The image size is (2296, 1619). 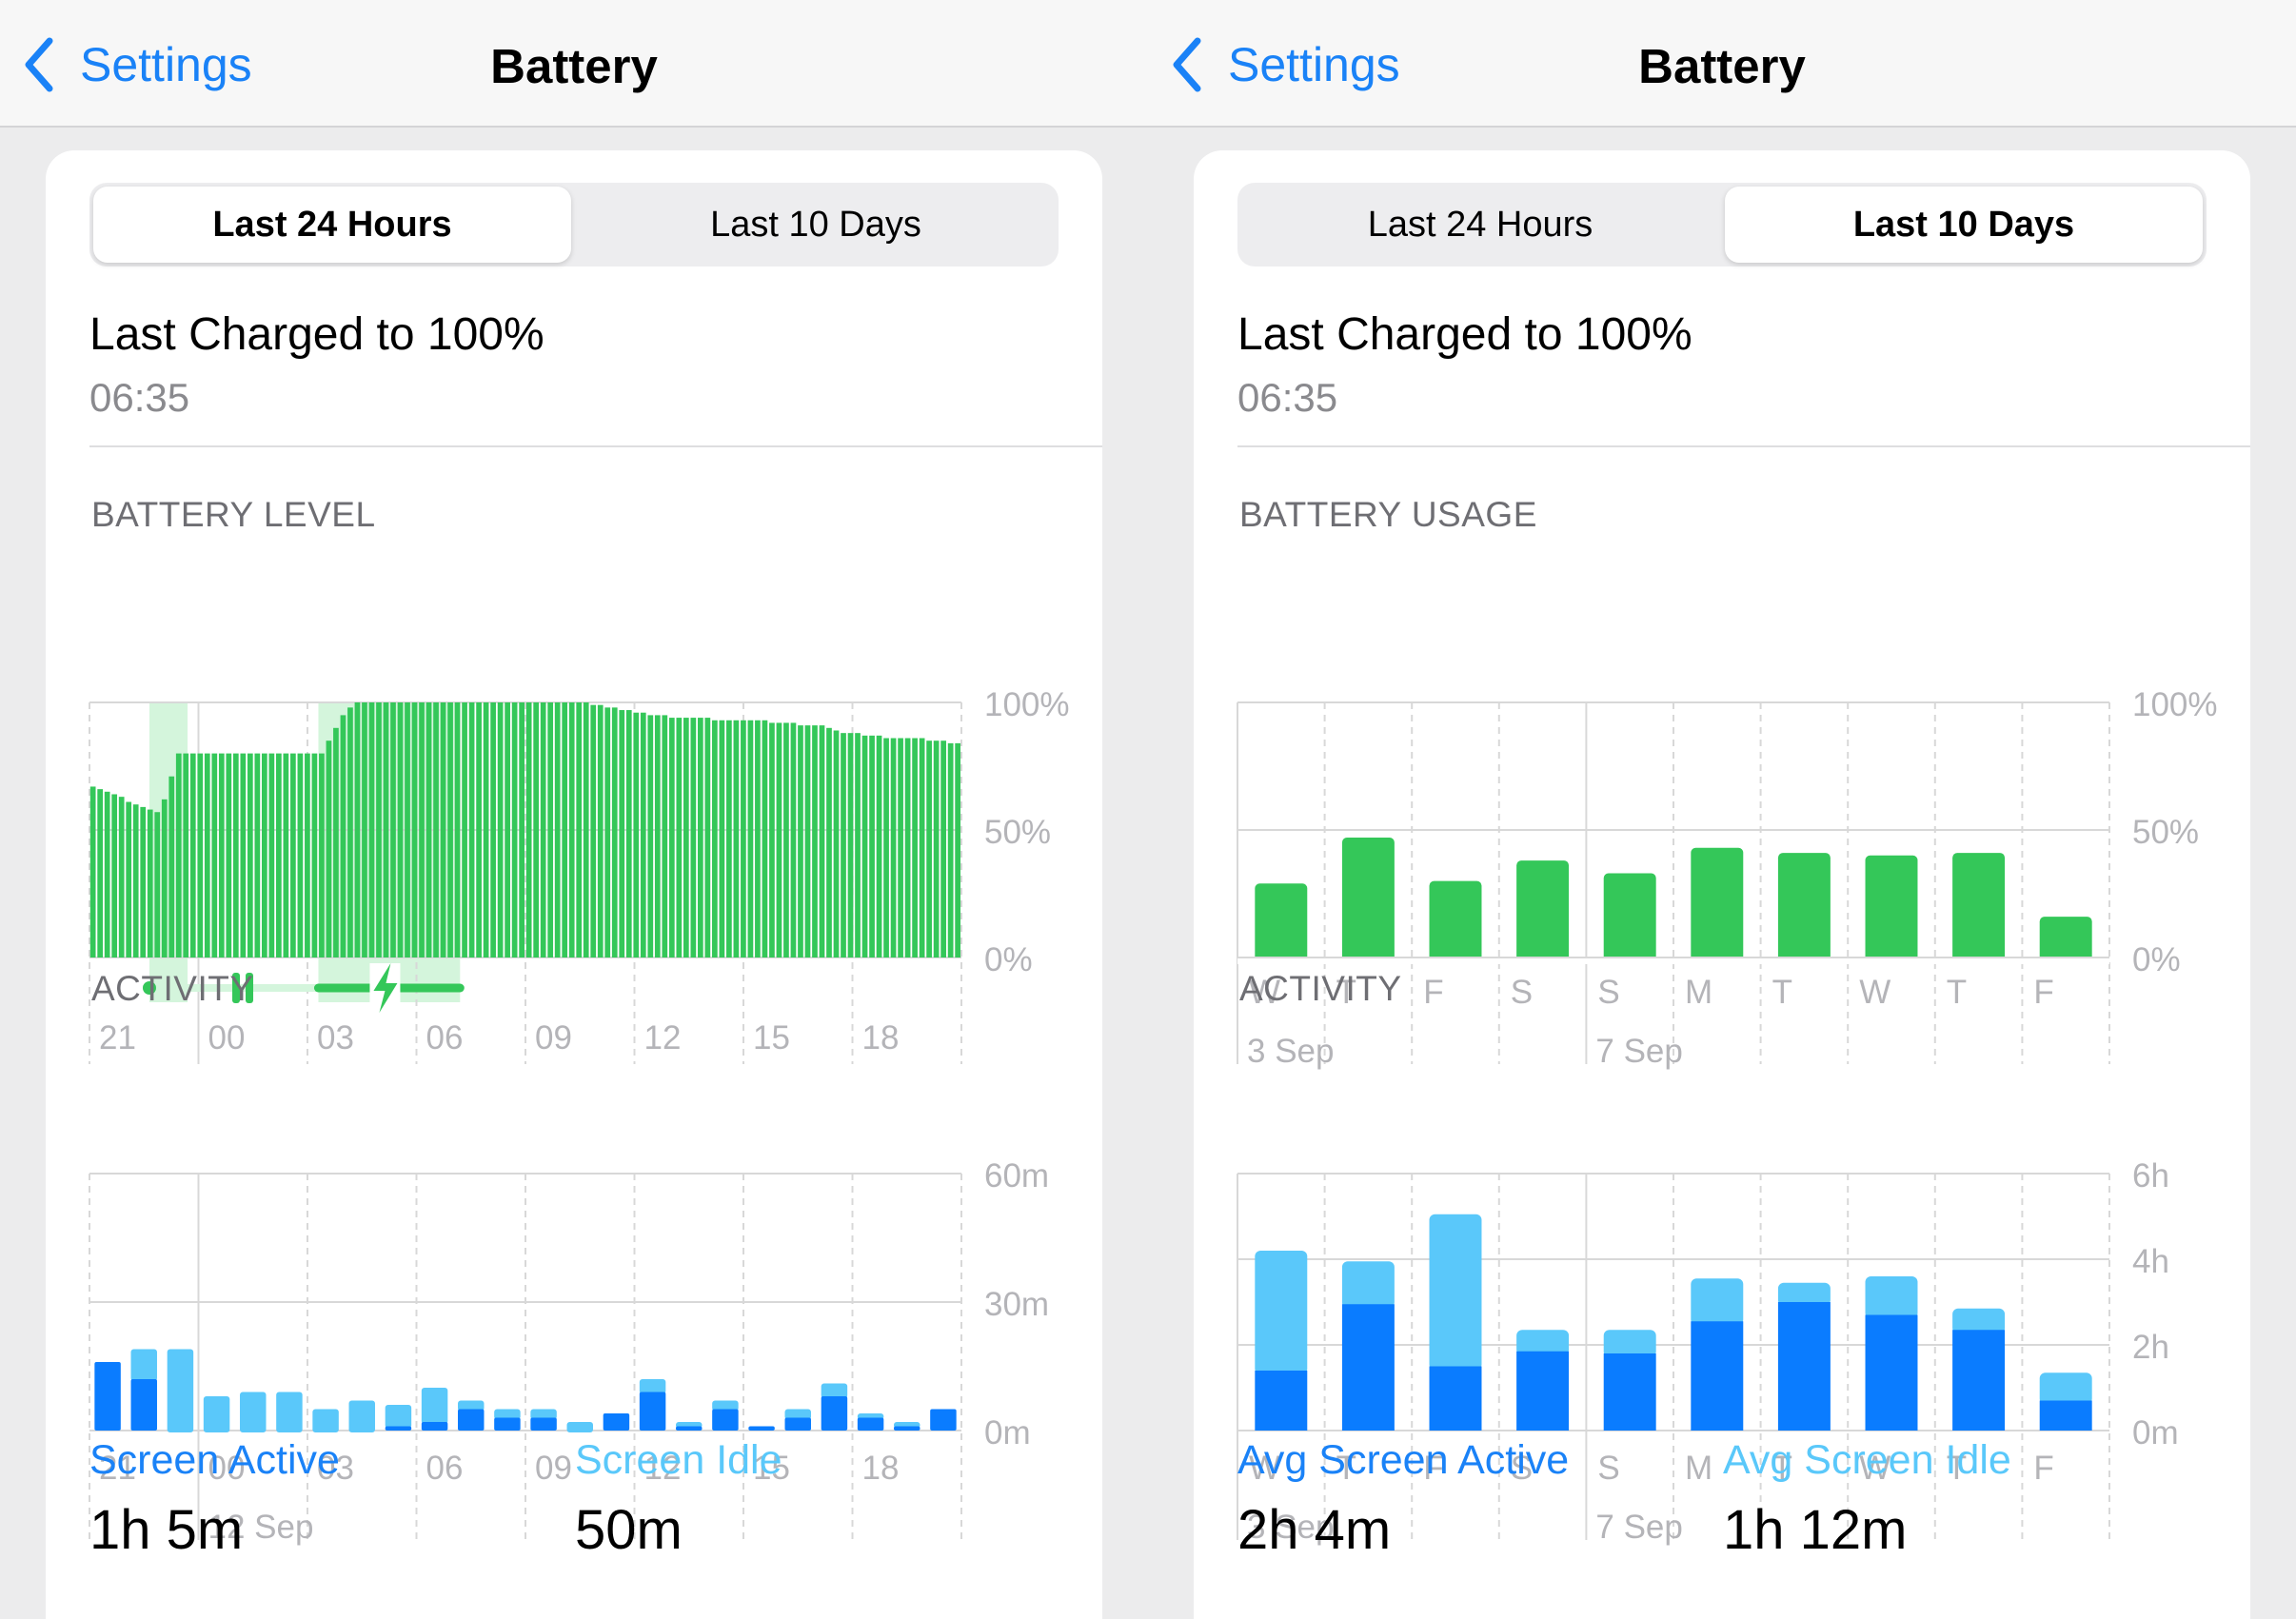 I want to click on usage-y-tick: 100%, so click(x=2175, y=704).